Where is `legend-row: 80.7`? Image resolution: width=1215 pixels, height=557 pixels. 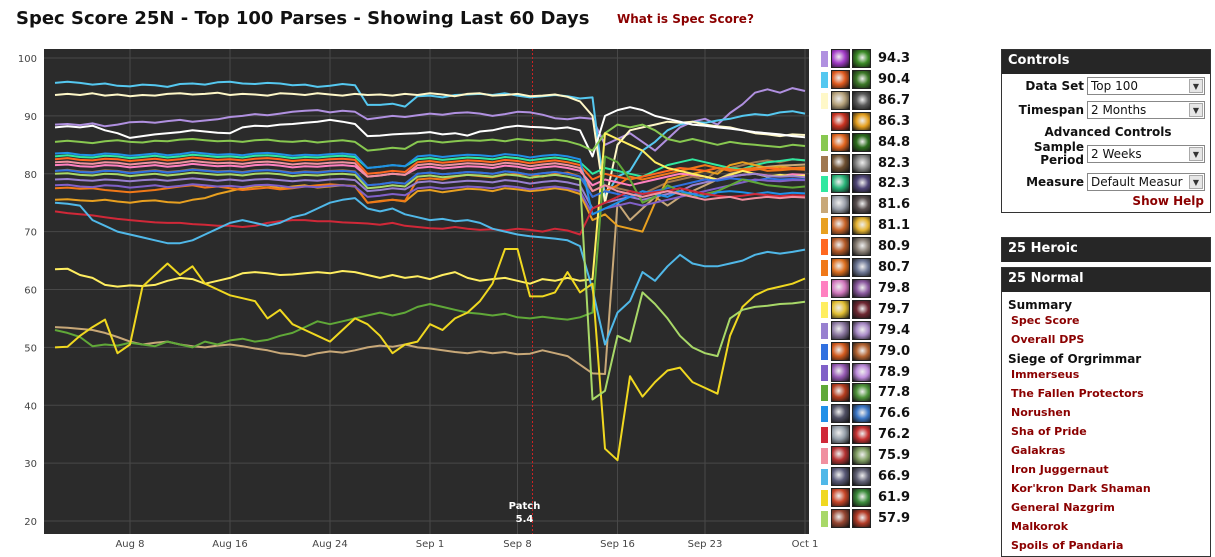 legend-row: 80.7 is located at coordinates (868, 268).